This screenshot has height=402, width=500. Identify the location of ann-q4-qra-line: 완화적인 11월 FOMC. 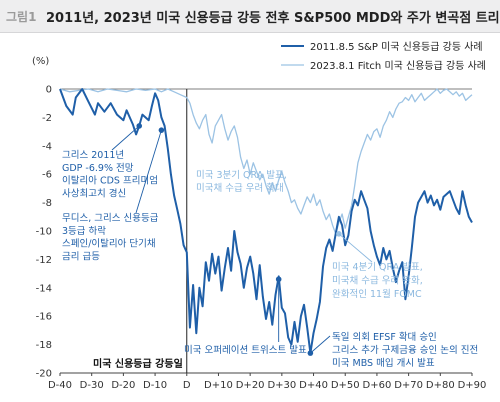
(377, 294).